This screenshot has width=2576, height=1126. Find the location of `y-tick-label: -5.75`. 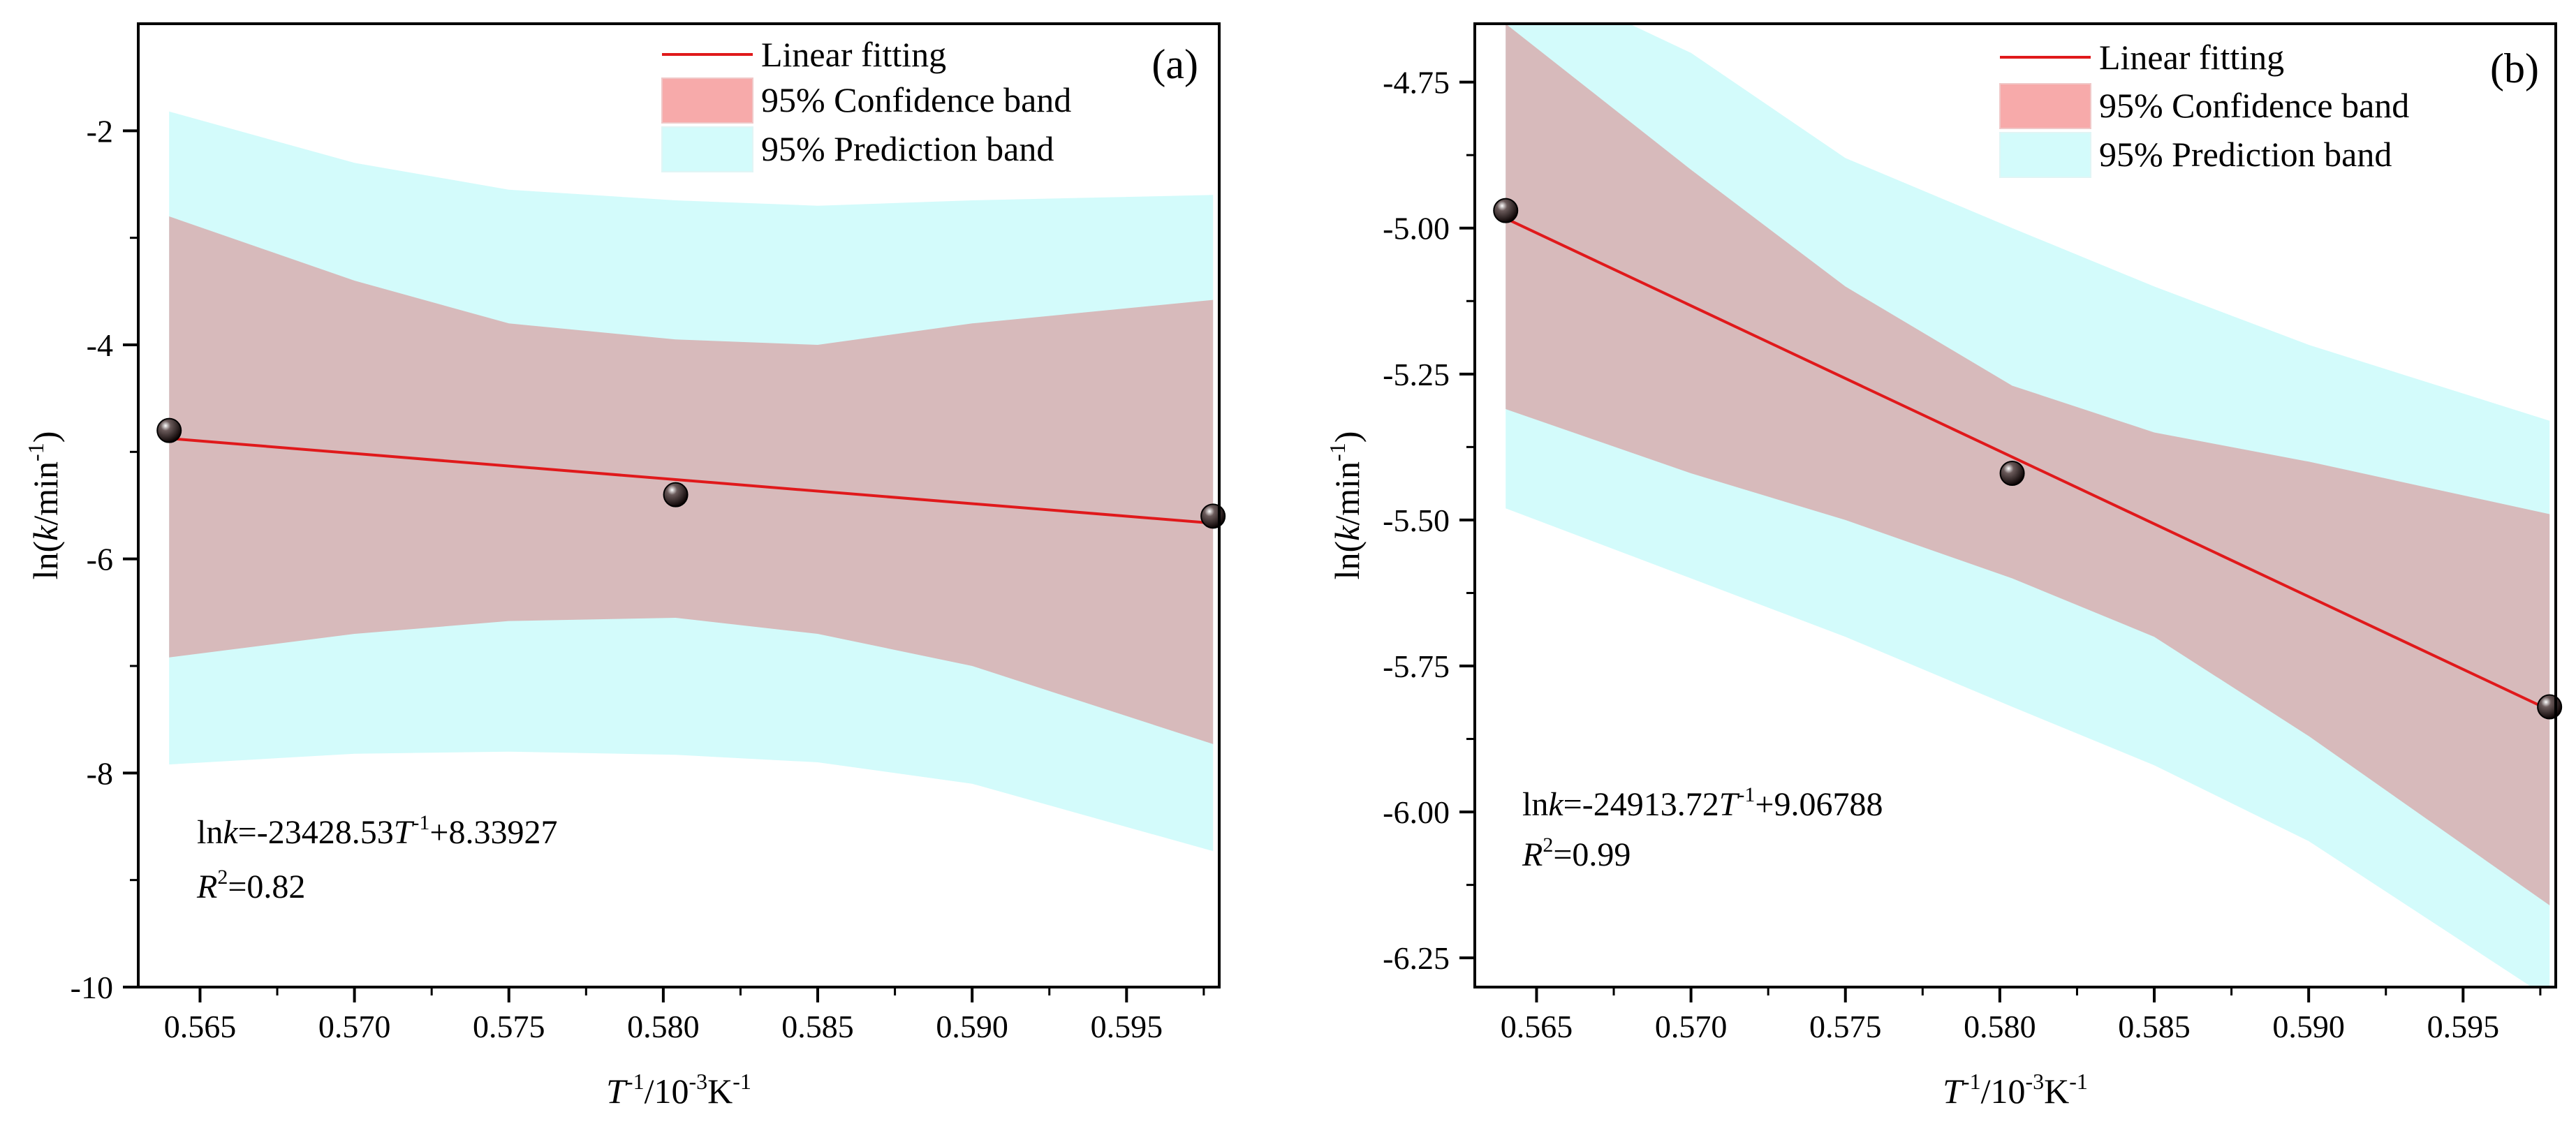

y-tick-label: -5.75 is located at coordinates (1416, 666).